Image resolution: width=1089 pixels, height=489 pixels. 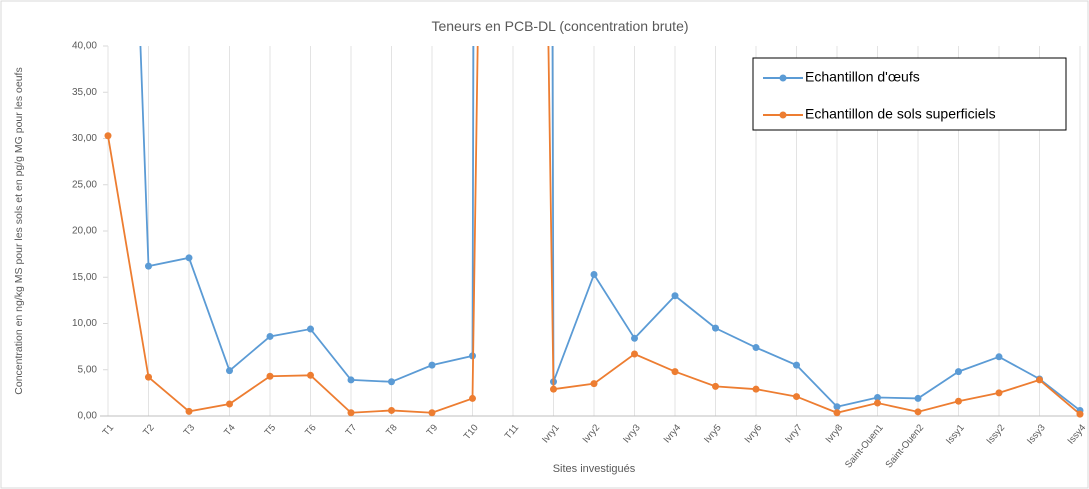 What do you see at coordinates (84, 184) in the screenshot?
I see `y-tick-label: 25,00` at bounding box center [84, 184].